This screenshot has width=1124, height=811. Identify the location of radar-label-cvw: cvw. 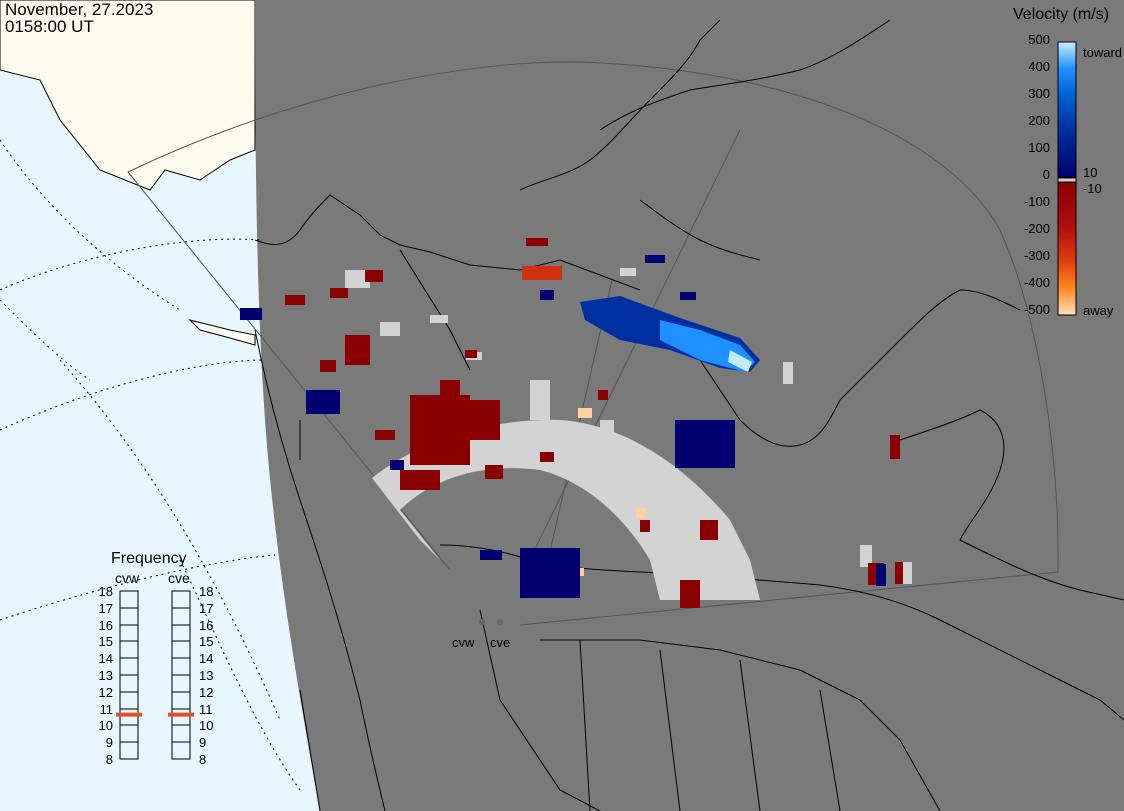
(463, 642).